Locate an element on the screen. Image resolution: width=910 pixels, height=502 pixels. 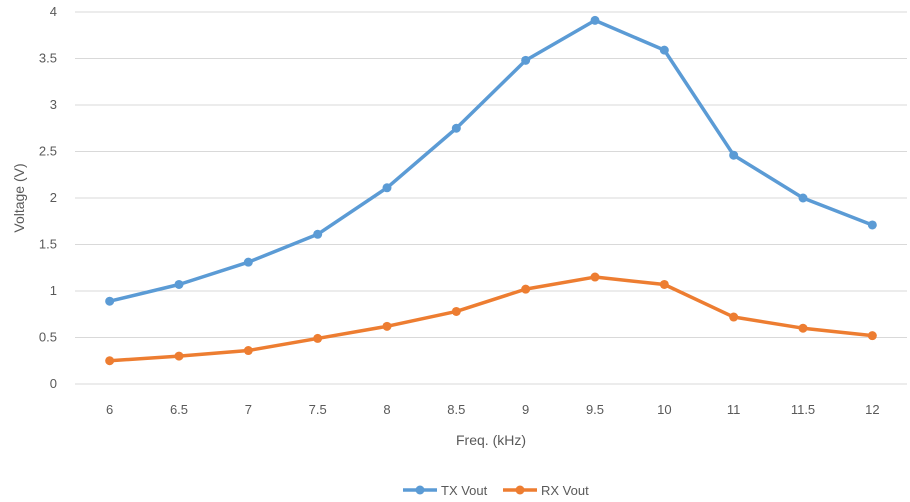
legend-label: RX Vout is located at coordinates (565, 490).